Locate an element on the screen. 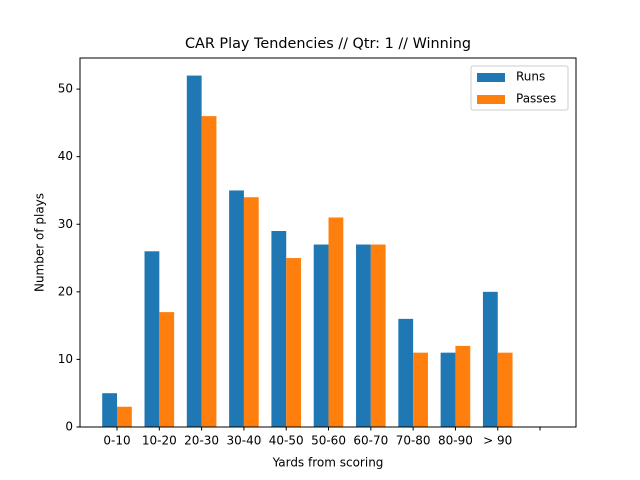  x-tick-label: 60-70 is located at coordinates (370, 441).